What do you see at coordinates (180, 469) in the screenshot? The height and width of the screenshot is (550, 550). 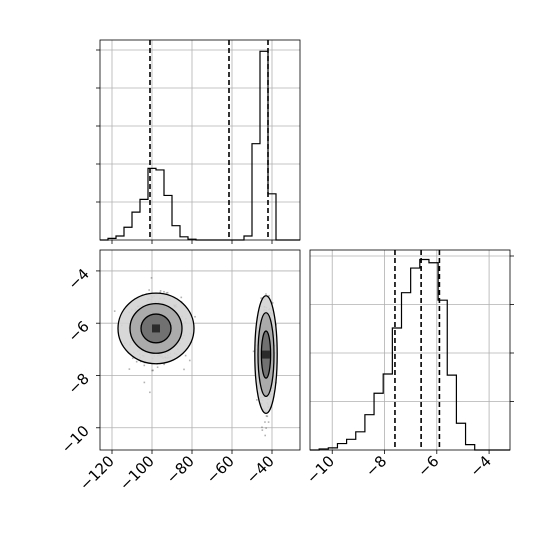 I see `x-tick-label: −80` at bounding box center [180, 469].